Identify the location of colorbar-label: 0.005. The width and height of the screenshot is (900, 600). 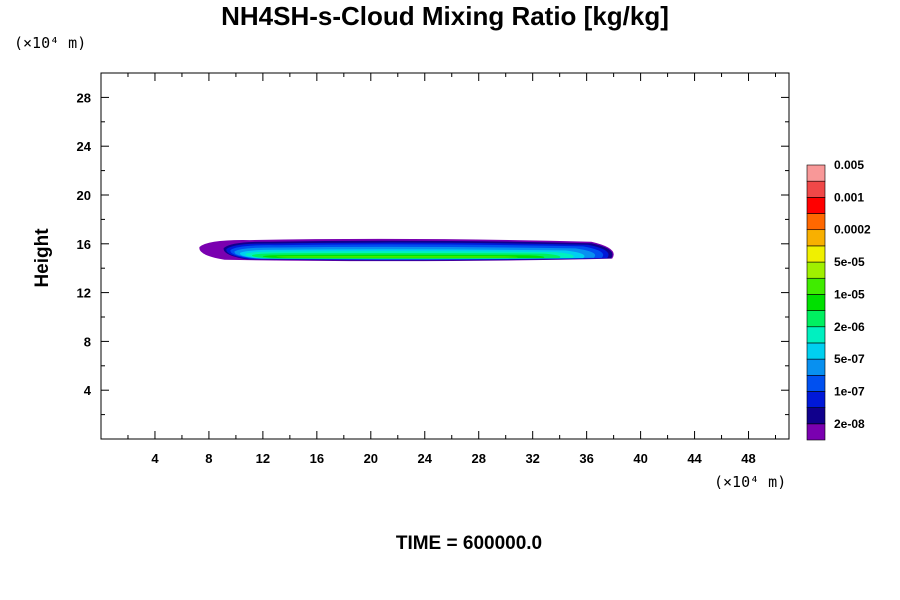
(849, 165).